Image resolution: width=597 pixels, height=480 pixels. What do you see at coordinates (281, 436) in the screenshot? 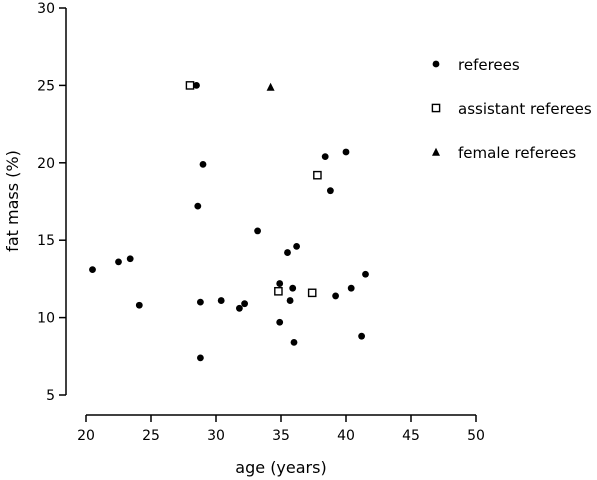
I see `x-tick-label: 35` at bounding box center [281, 436].